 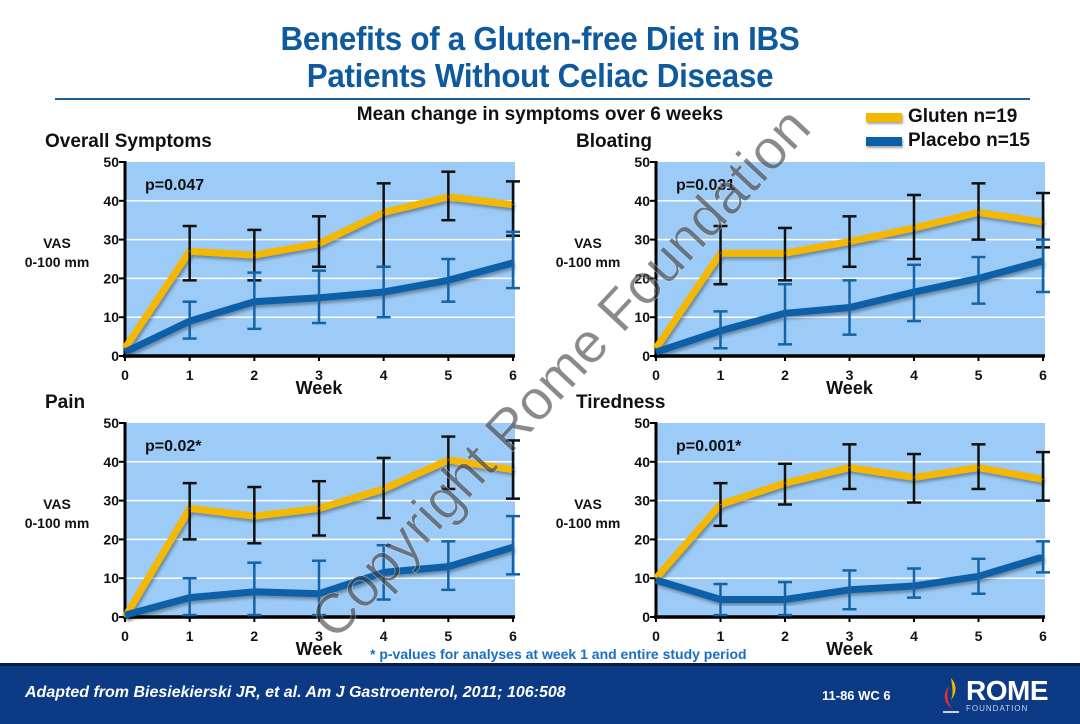 What do you see at coordinates (111, 462) in the screenshot?
I see `y-tick-label: 40` at bounding box center [111, 462].